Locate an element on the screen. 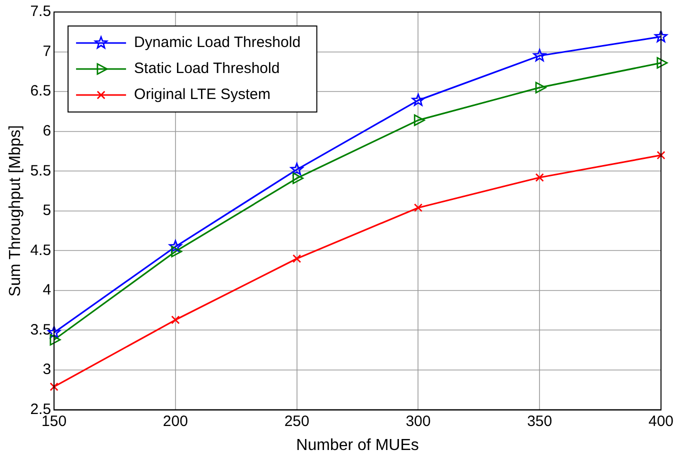 Image resolution: width=677 pixels, height=459 pixels. legend-label: Static Load Threshold is located at coordinates (207, 69).